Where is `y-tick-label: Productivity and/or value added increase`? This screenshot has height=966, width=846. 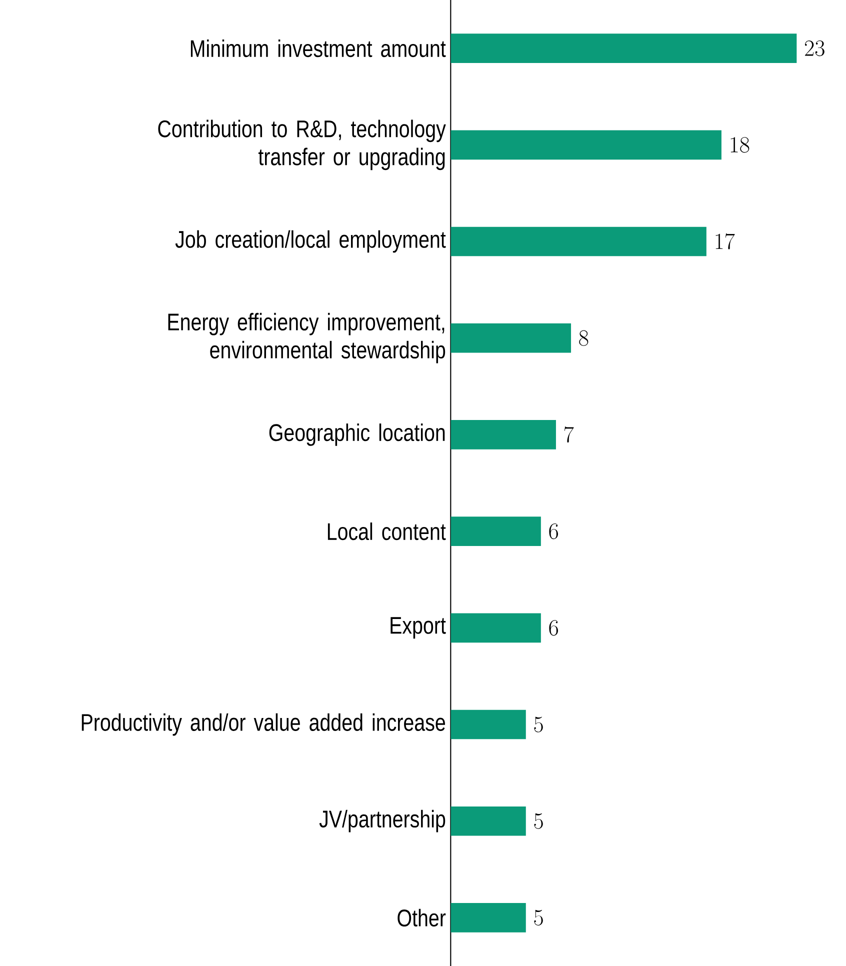
y-tick-label: Productivity and/or value added increase is located at coordinates (264, 724).